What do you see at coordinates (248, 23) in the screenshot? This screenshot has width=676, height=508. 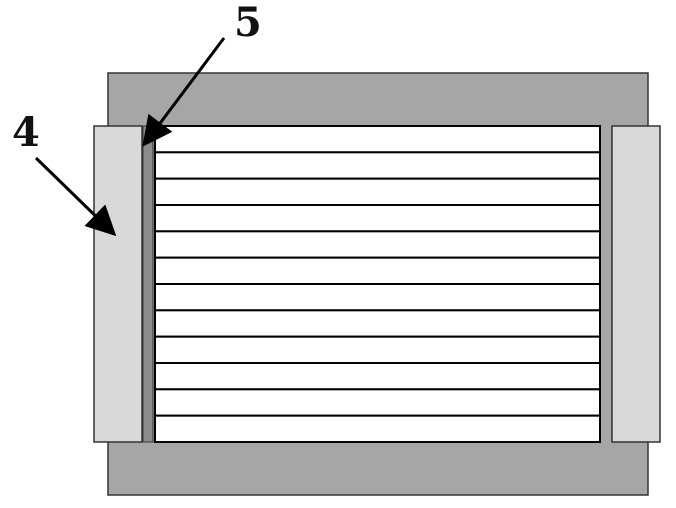 I see `callout-label-5: 5` at bounding box center [248, 23].